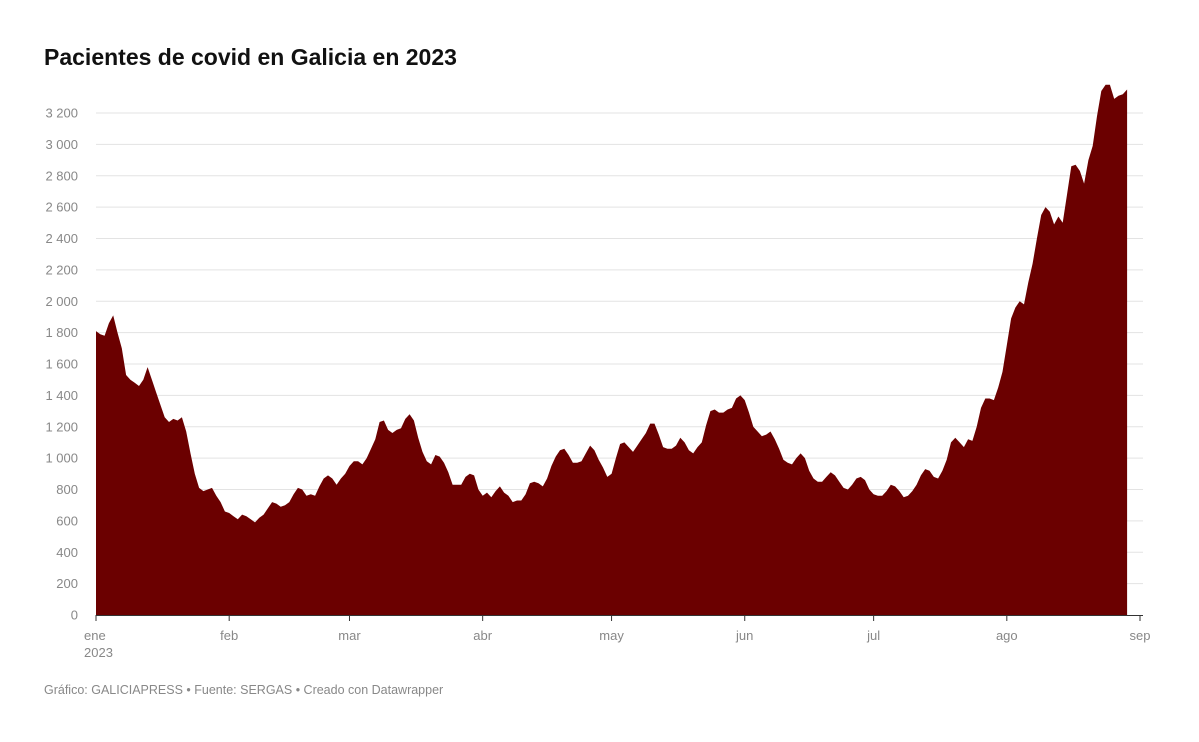 This screenshot has height=742, width=1199. I want to click on y-tick-label: 1 200, so click(61, 426).